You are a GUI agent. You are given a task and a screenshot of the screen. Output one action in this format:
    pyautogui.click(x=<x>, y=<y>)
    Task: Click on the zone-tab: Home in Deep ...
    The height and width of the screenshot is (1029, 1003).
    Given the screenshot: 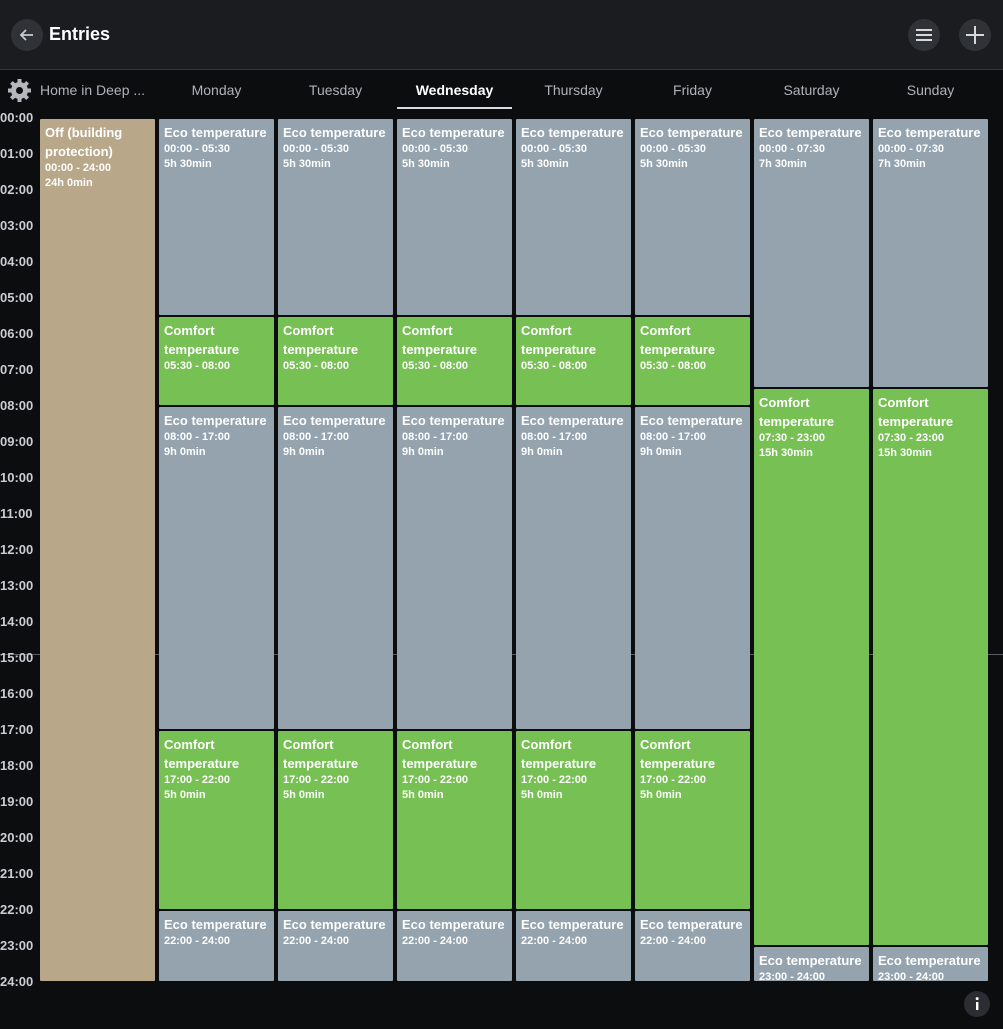 What is the action you would take?
    pyautogui.click(x=93, y=90)
    